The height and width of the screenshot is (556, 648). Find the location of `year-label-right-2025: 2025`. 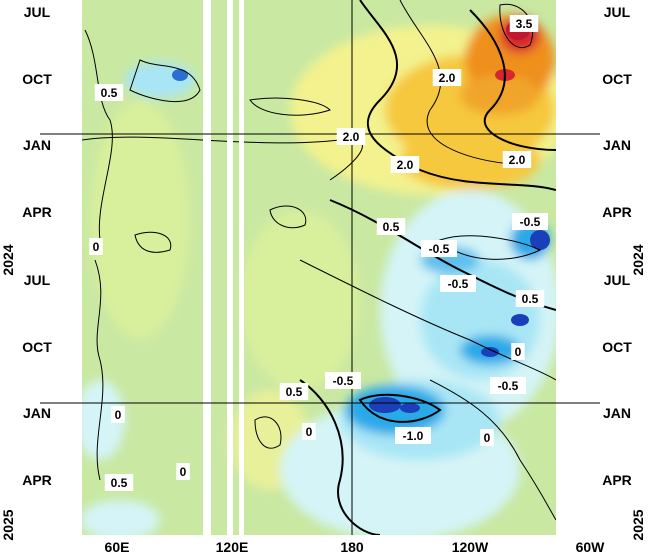

year-label-right-2025: 2025 is located at coordinates (638, 524).